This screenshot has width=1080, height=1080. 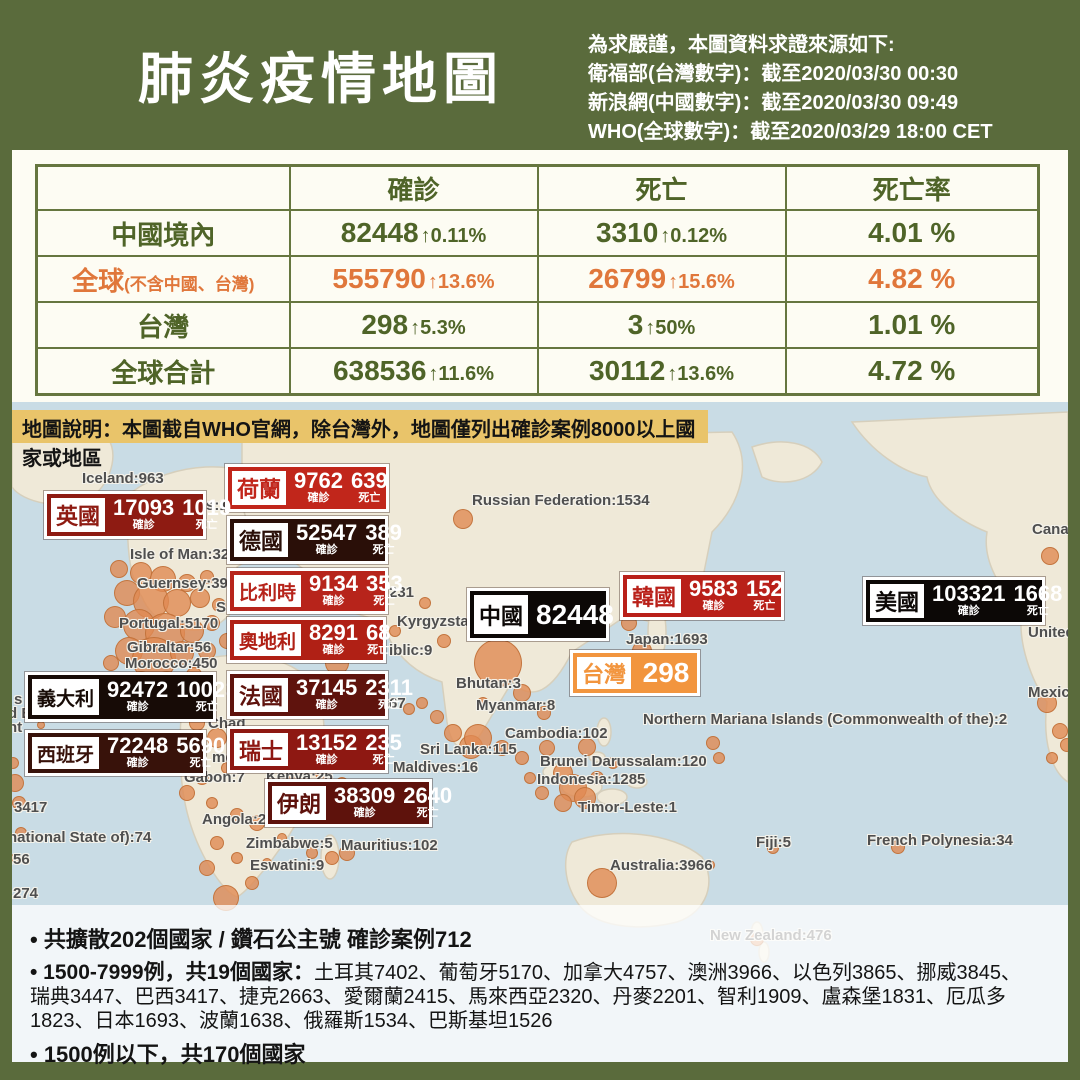 I want to click on confirmed-count: 9134 確診, so click(x=333, y=591).